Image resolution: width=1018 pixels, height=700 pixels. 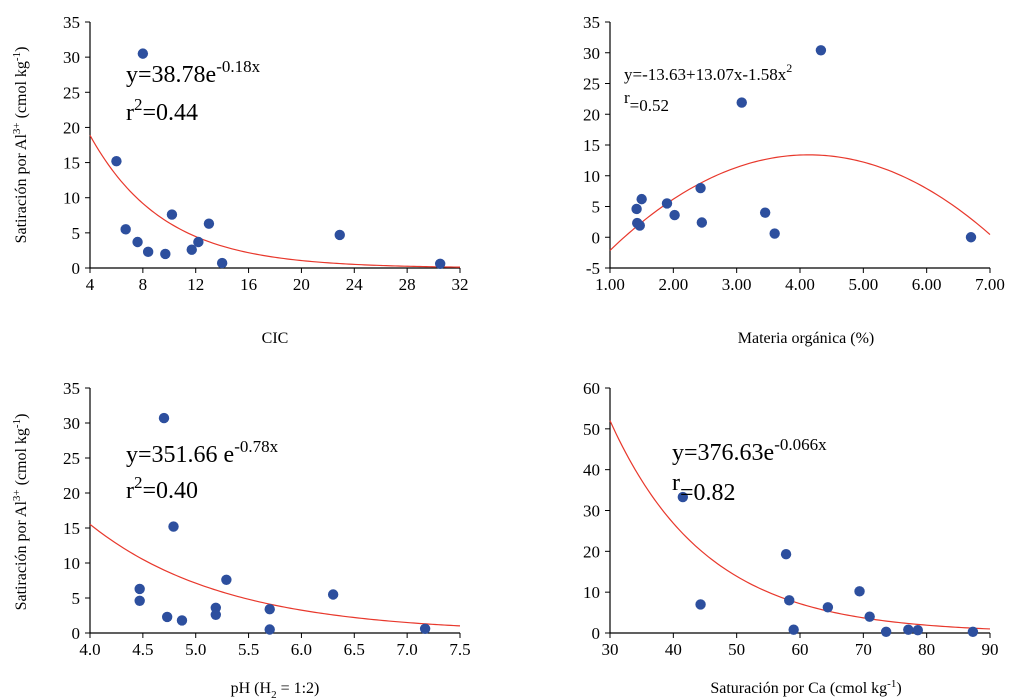 What do you see at coordinates (927, 284) in the screenshot?
I see `x-tick-label: 6.00` at bounding box center [927, 284].